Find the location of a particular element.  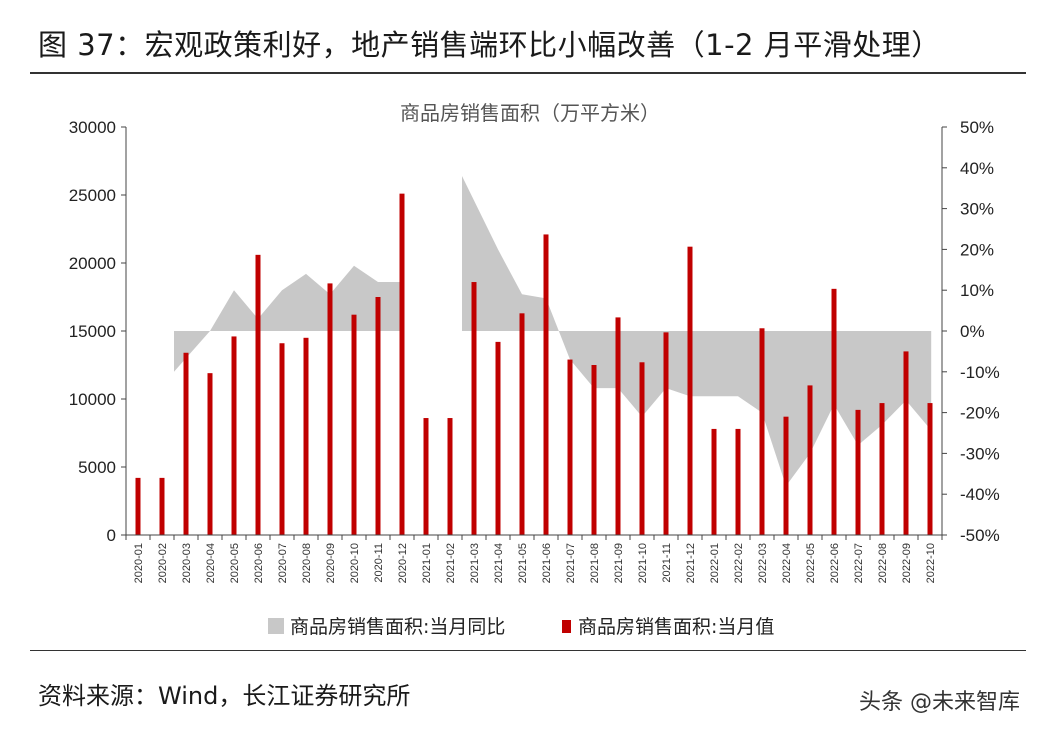

x-tick-label: 2022-06 is located at coordinates (835, 563).